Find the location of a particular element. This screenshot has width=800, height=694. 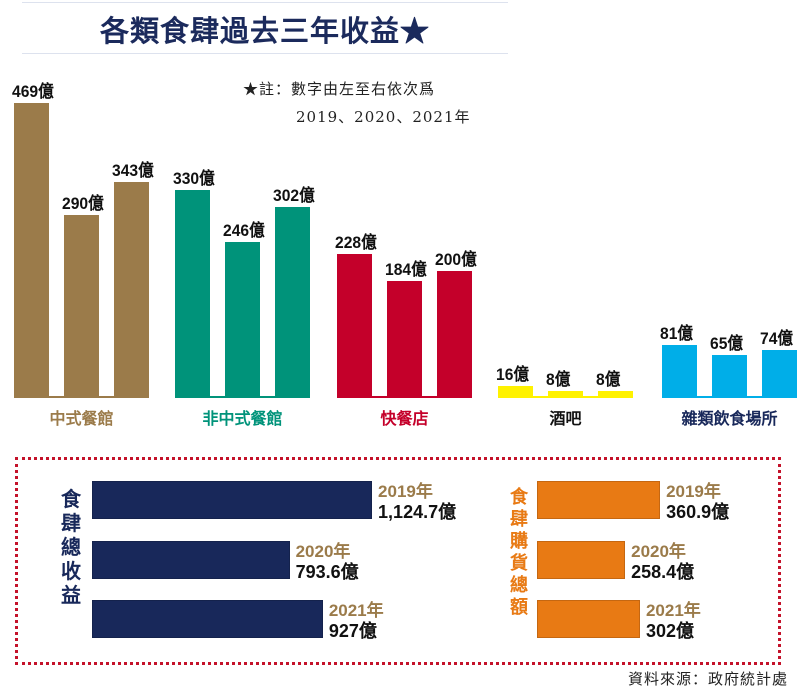

category-label: 酒吧 is located at coordinates (565, 418).